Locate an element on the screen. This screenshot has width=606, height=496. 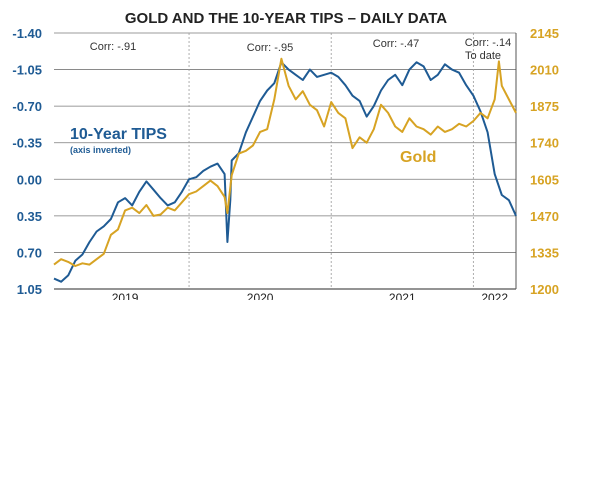
x-tick-label: 2022 is located at coordinates (494, 295).